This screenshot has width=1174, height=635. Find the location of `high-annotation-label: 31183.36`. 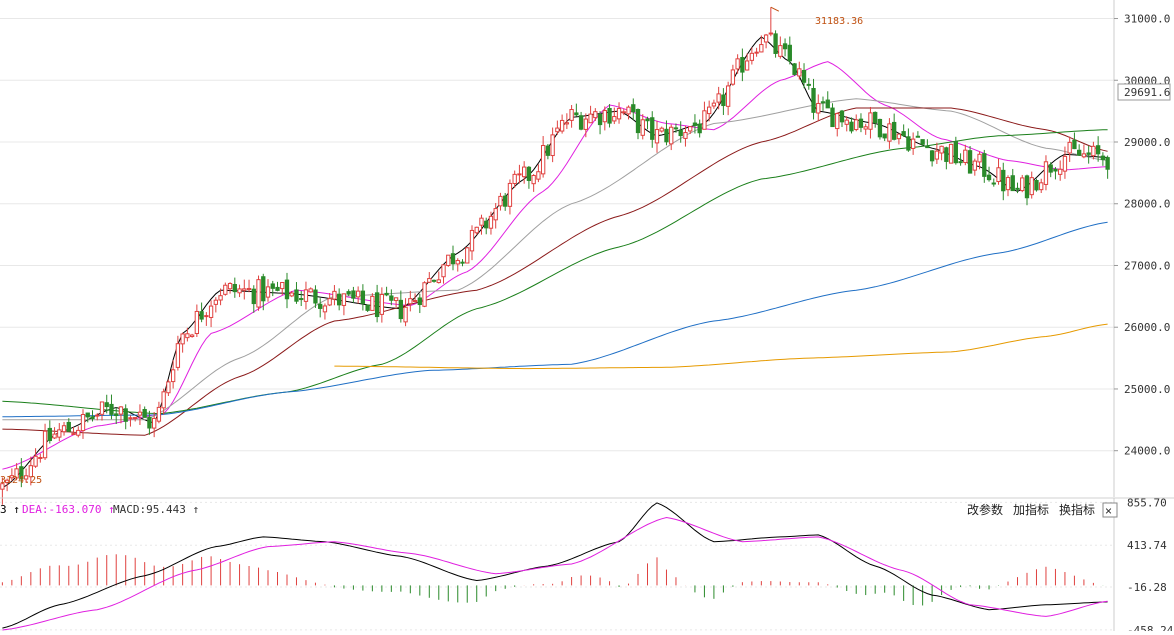

high-annotation-label: 31183.36 is located at coordinates (839, 21).